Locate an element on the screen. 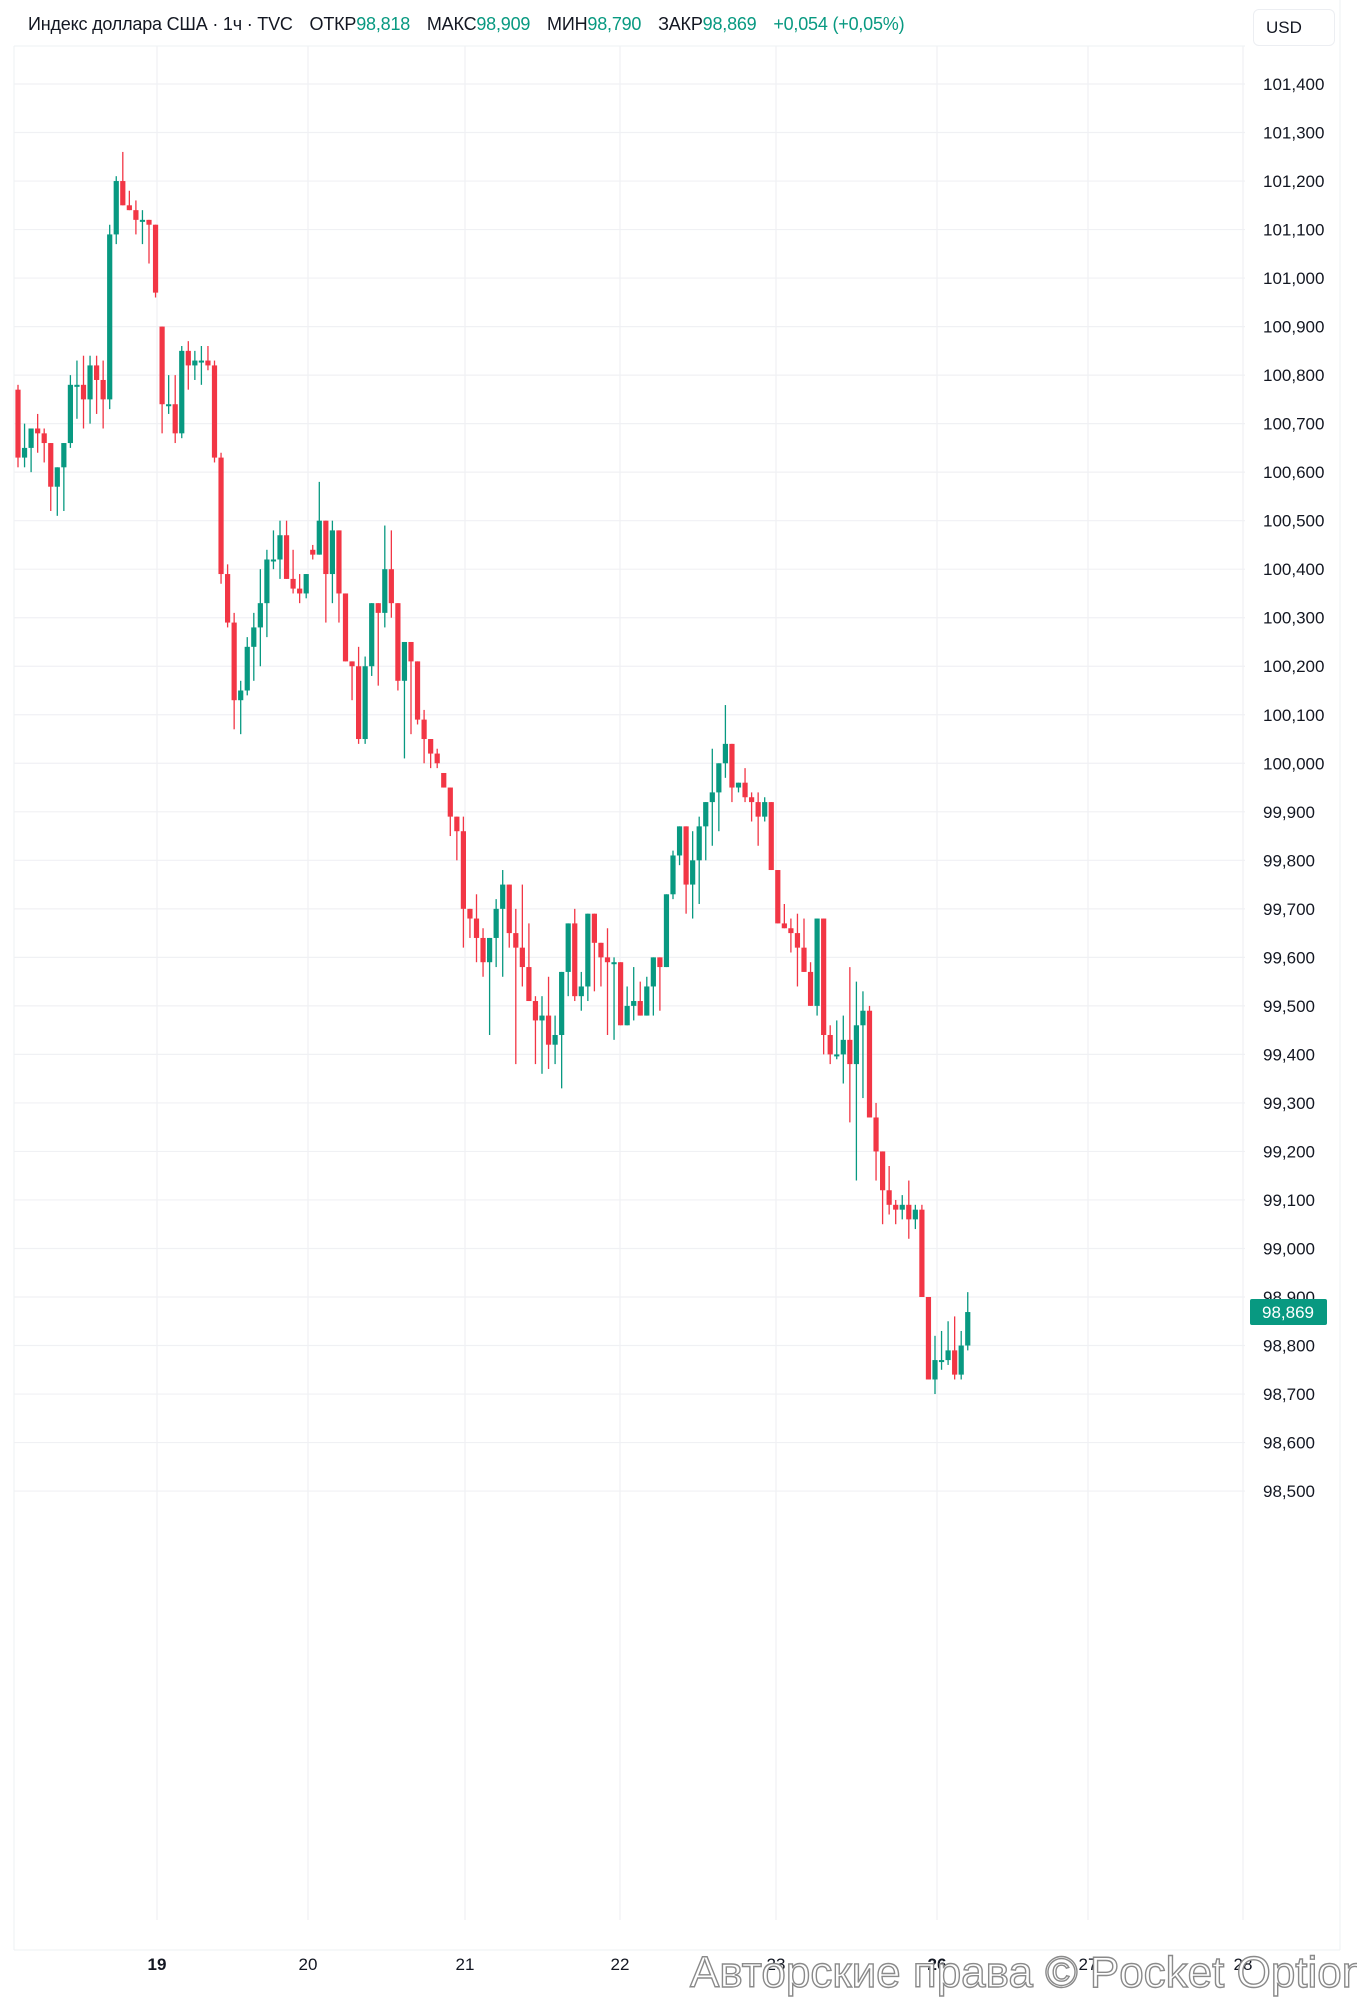  close-value: 98,869 is located at coordinates (729, 24).